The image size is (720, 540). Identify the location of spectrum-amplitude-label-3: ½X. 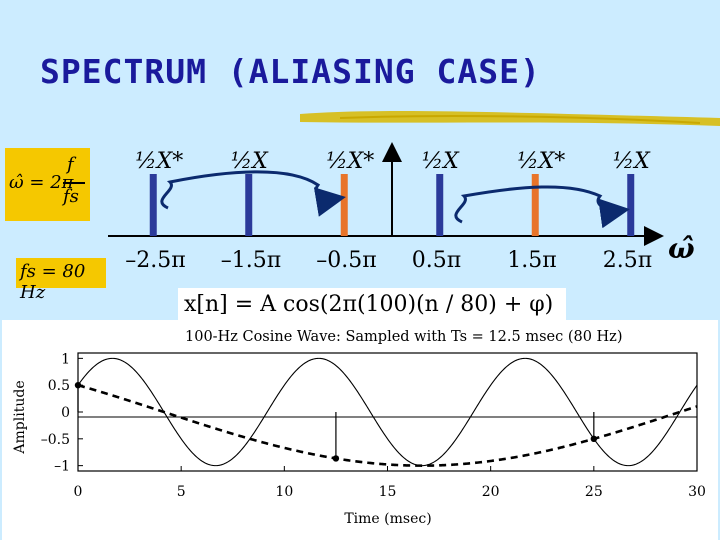
(441, 161).